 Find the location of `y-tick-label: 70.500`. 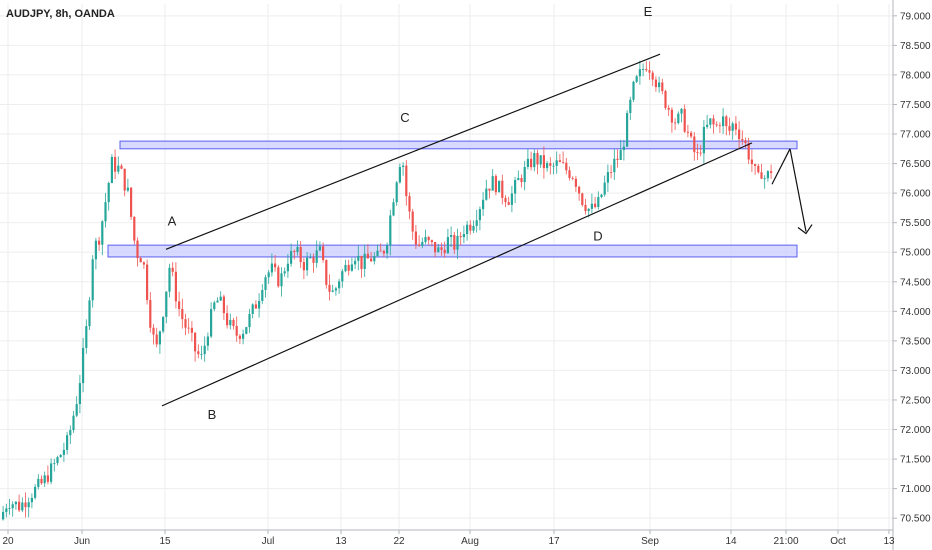

y-tick-label: 70.500 is located at coordinates (915, 519).